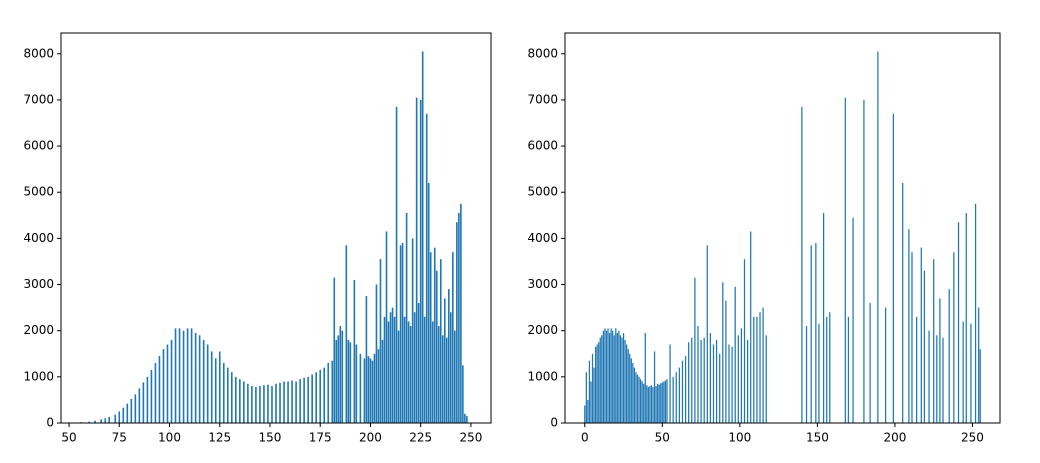 Image resolution: width=1040 pixels, height=463 pixels. Describe the element at coordinates (894, 438) in the screenshot. I see `x-tick-label: 200` at that location.